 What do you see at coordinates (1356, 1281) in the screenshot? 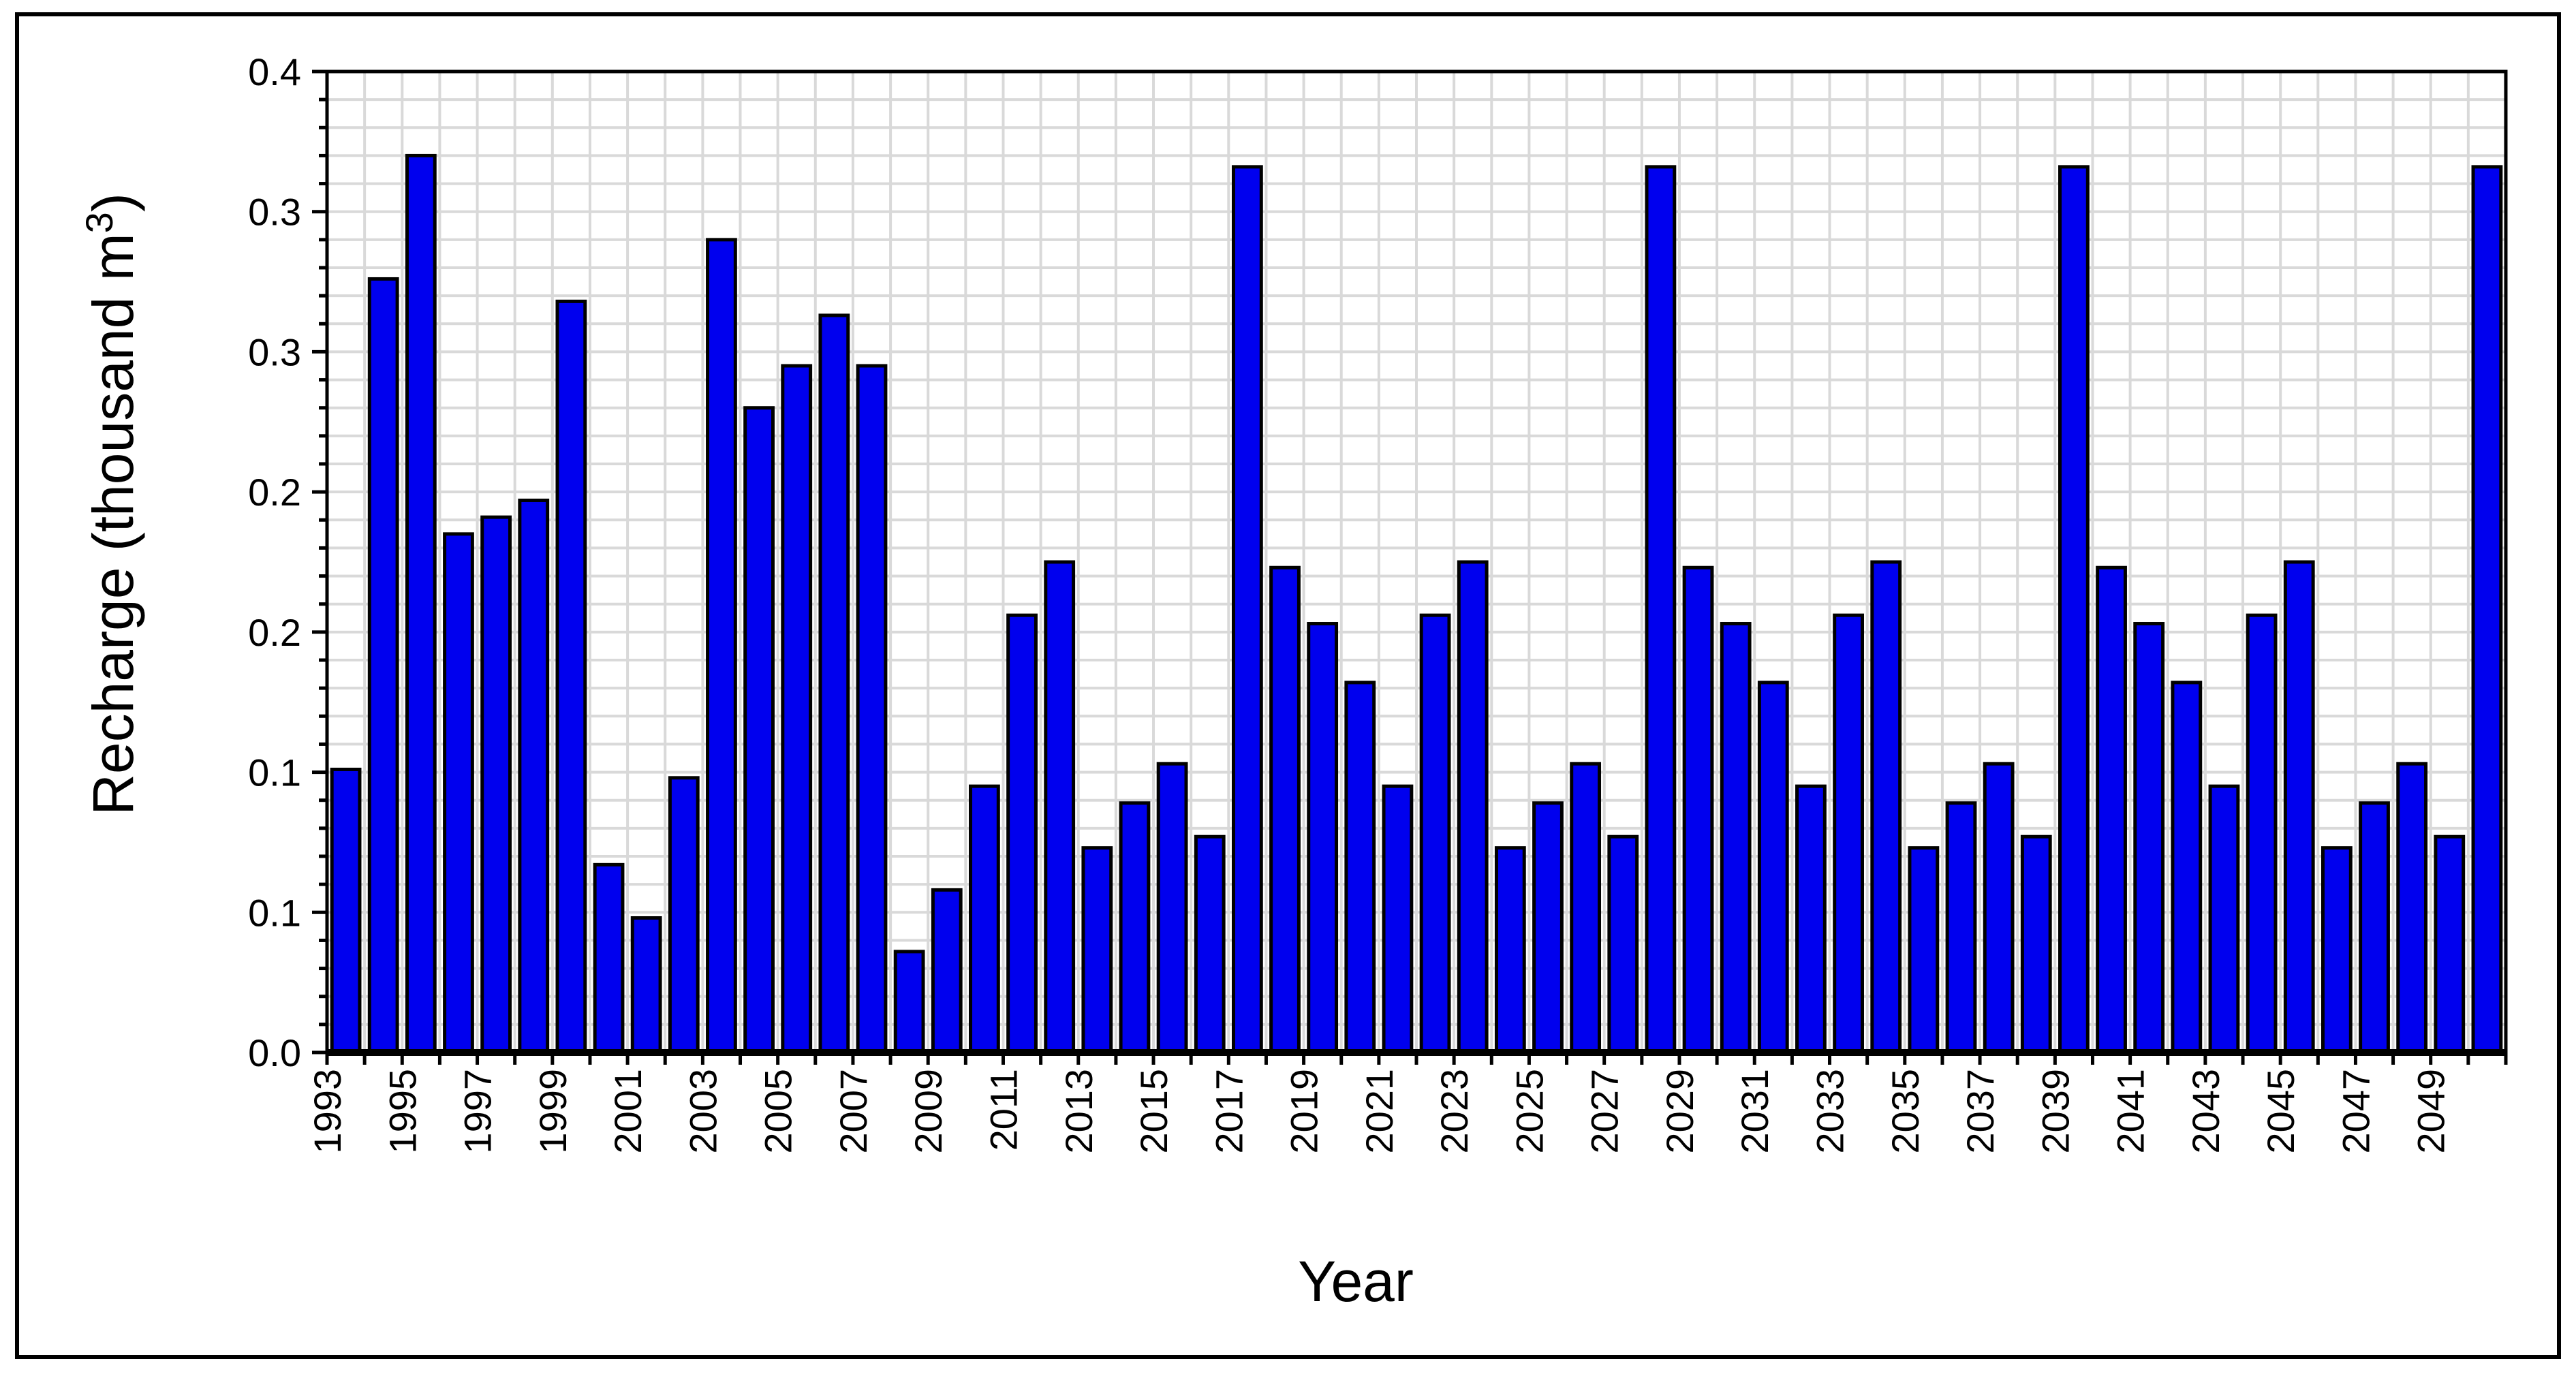
I see `x-axis-title: Year` at bounding box center [1356, 1281].